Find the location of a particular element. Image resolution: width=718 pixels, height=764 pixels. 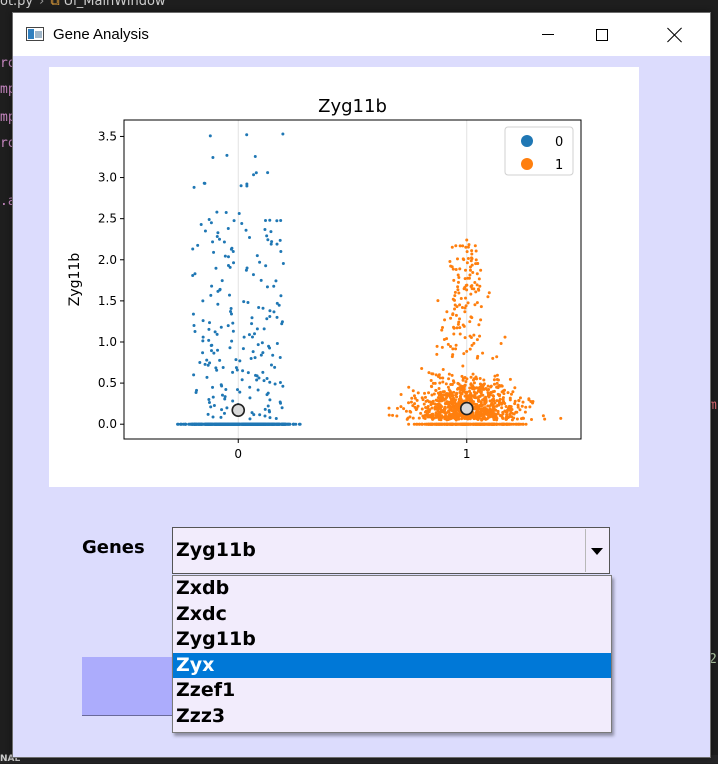

mean-marker is located at coordinates (466, 408).